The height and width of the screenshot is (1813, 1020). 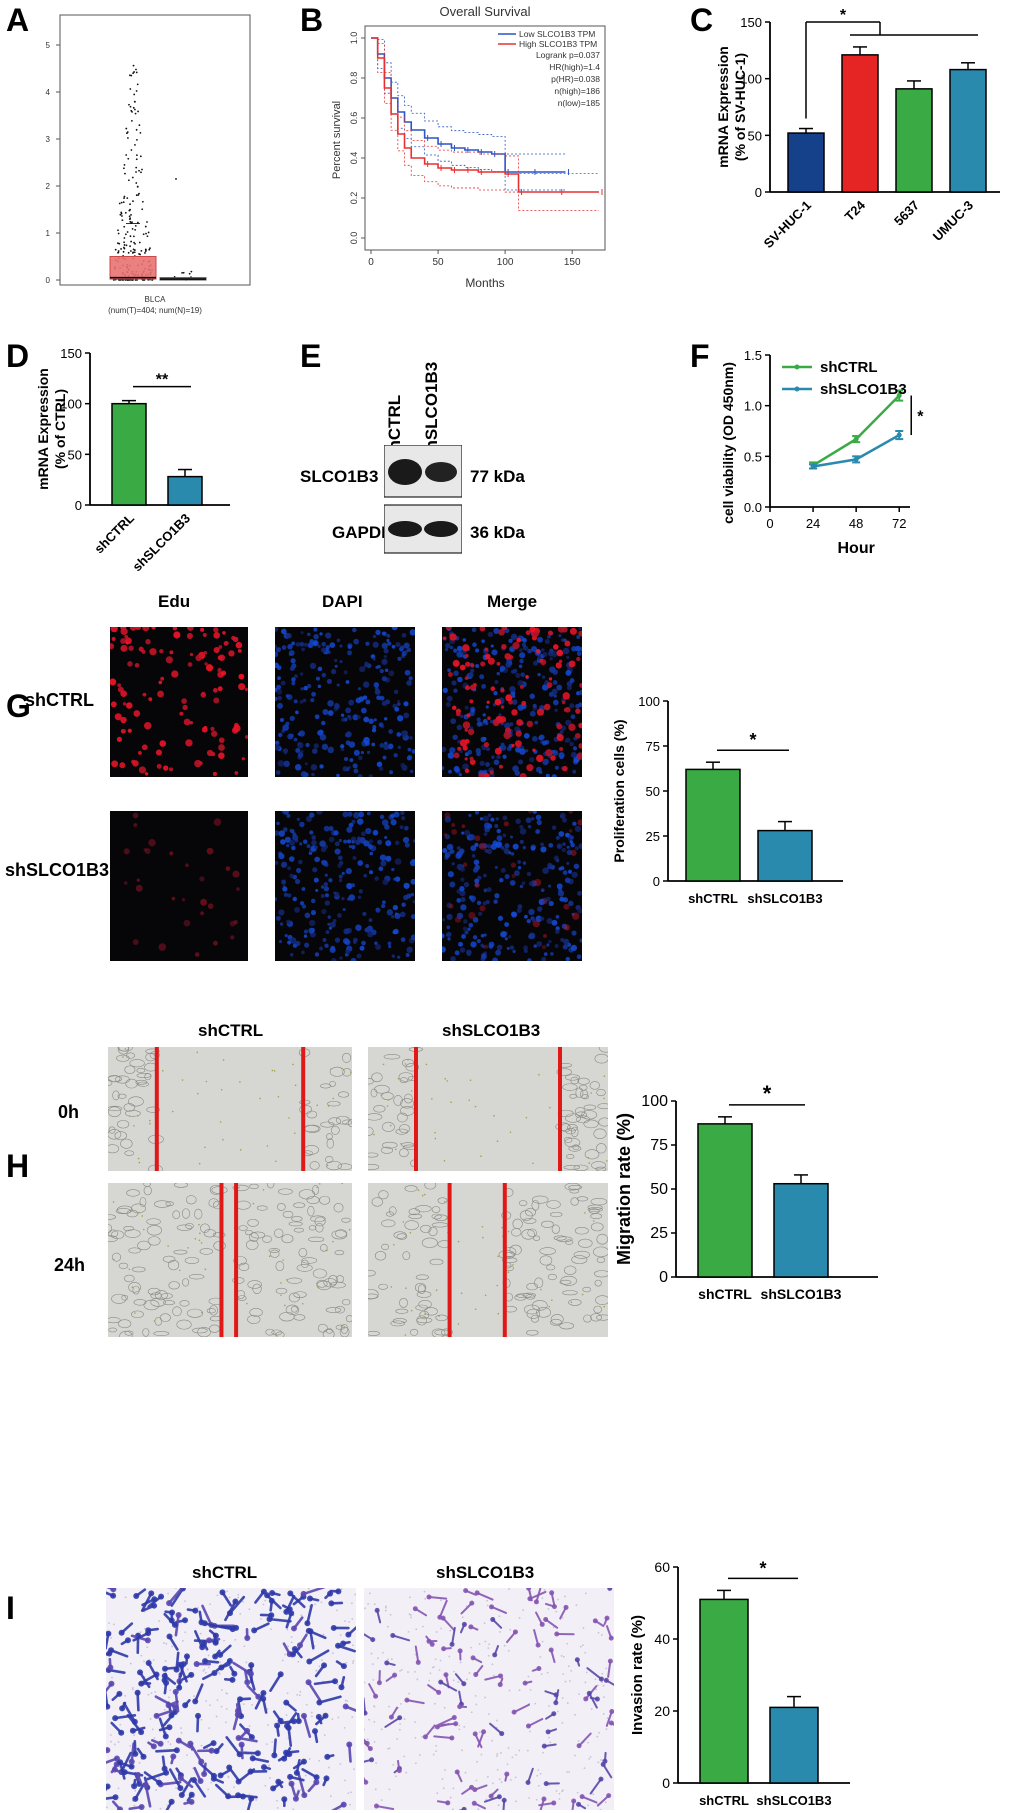 What do you see at coordinates (231, 1030) in the screenshot?
I see `h-col-shctrl: shCTRL` at bounding box center [231, 1030].